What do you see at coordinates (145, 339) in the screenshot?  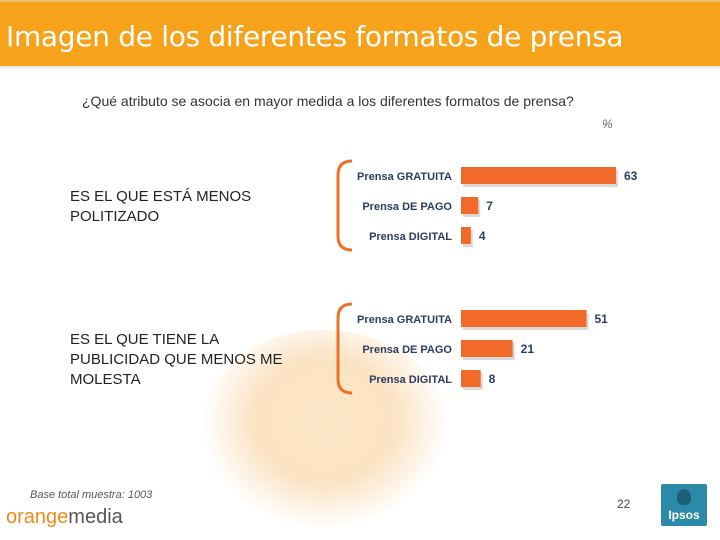 I see `group-label-line: ES EL QUE TIENE LA` at bounding box center [145, 339].